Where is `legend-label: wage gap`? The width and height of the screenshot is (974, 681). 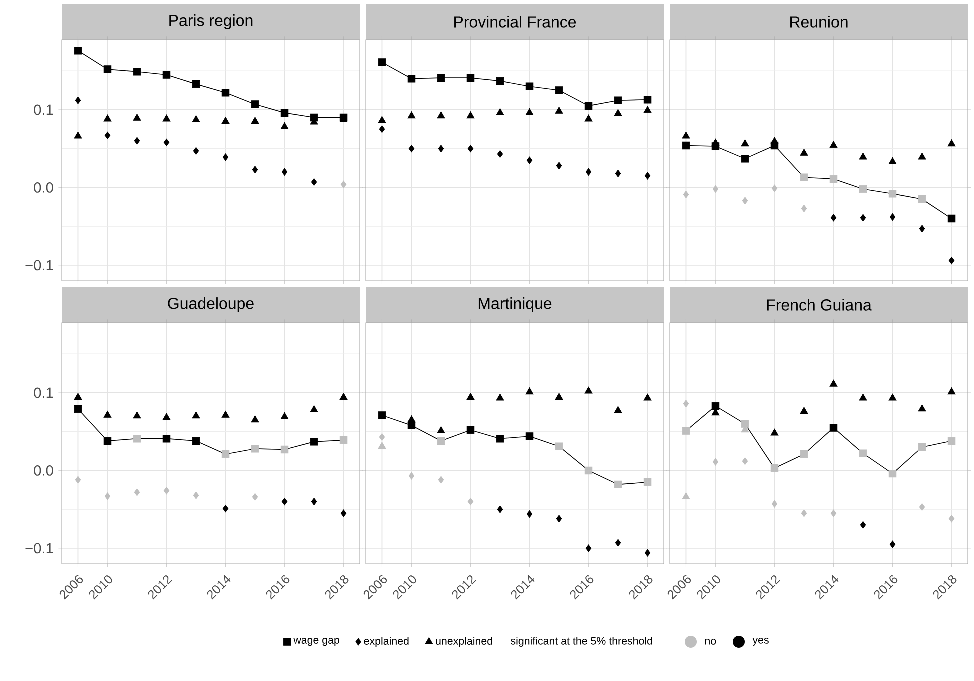
legend-label: wage gap is located at coordinates (317, 642).